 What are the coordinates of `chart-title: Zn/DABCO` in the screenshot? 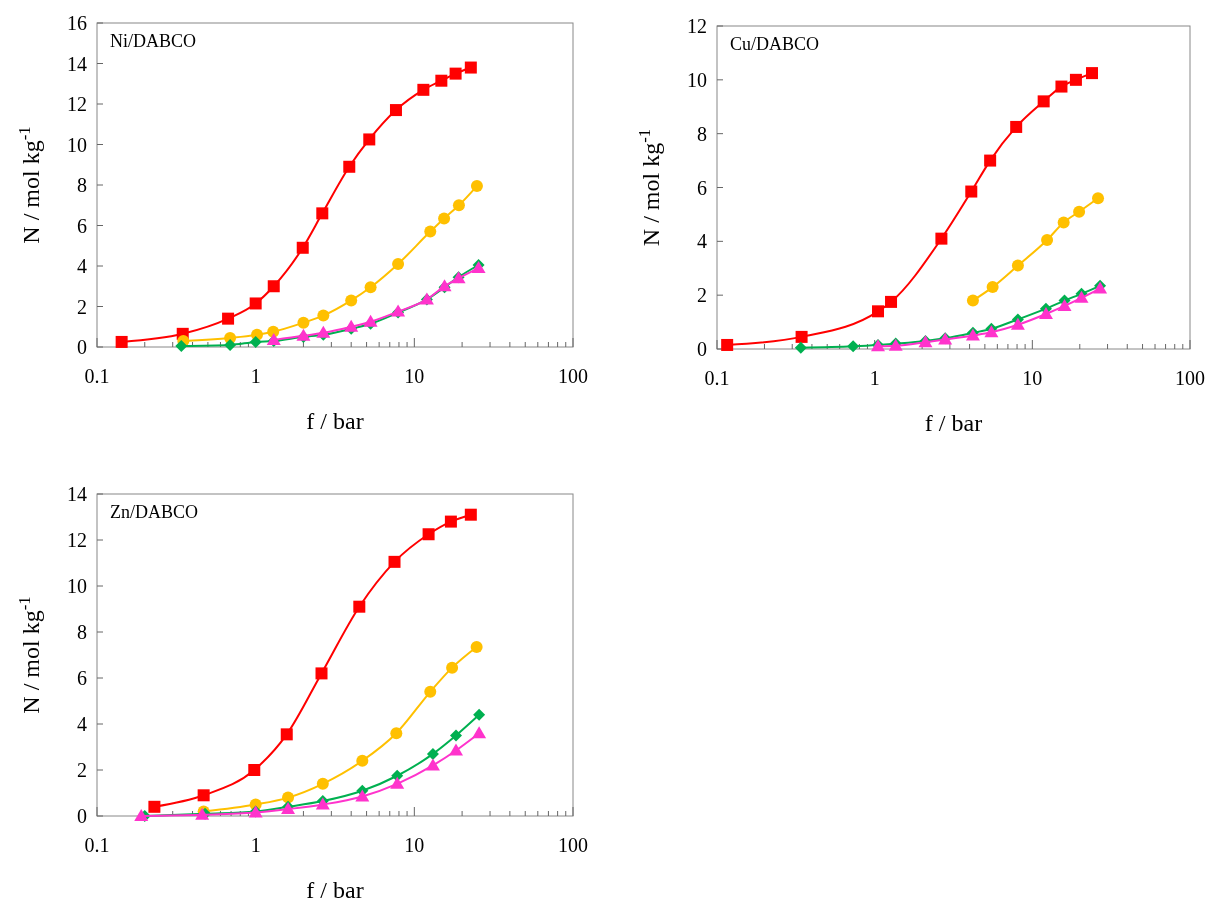 It's located at (154, 512).